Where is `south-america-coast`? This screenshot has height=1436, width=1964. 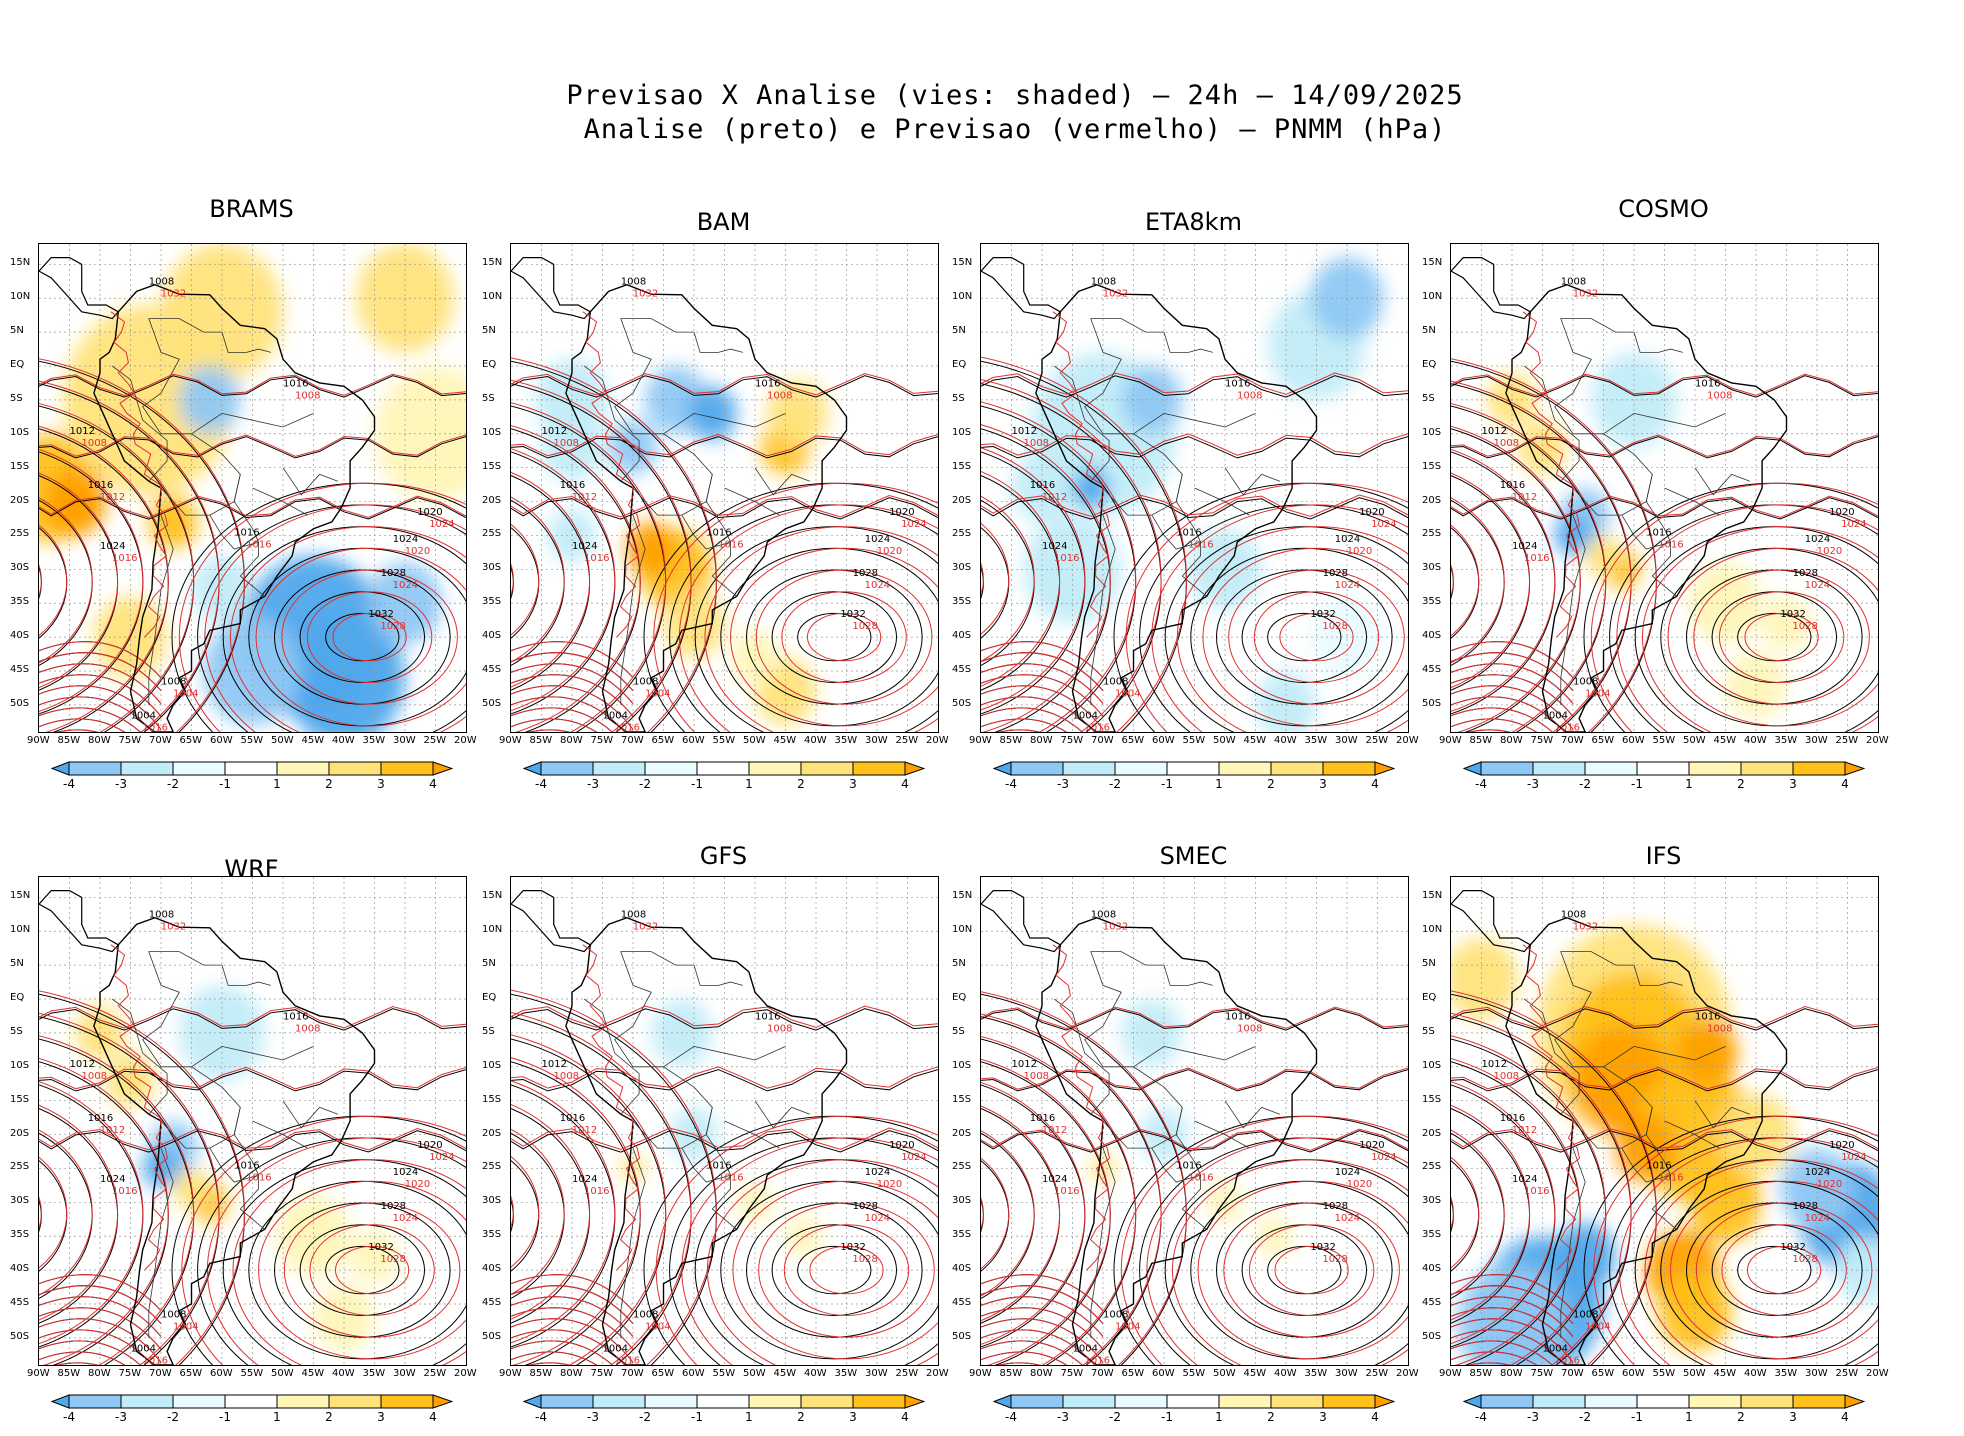
south-america-coast is located at coordinates (234, 1140).